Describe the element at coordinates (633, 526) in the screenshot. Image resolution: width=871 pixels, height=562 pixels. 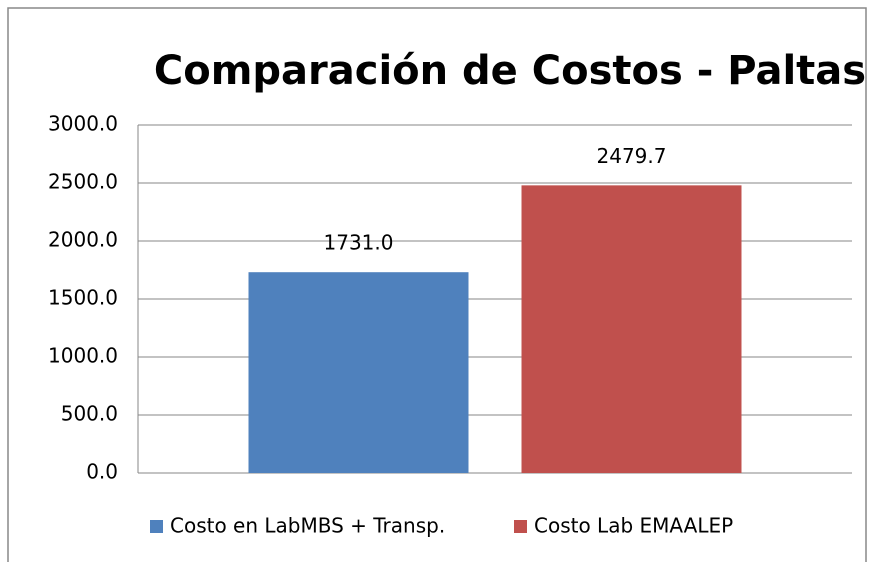
I see `legend-label: Costo Lab EMAALEP` at that location.